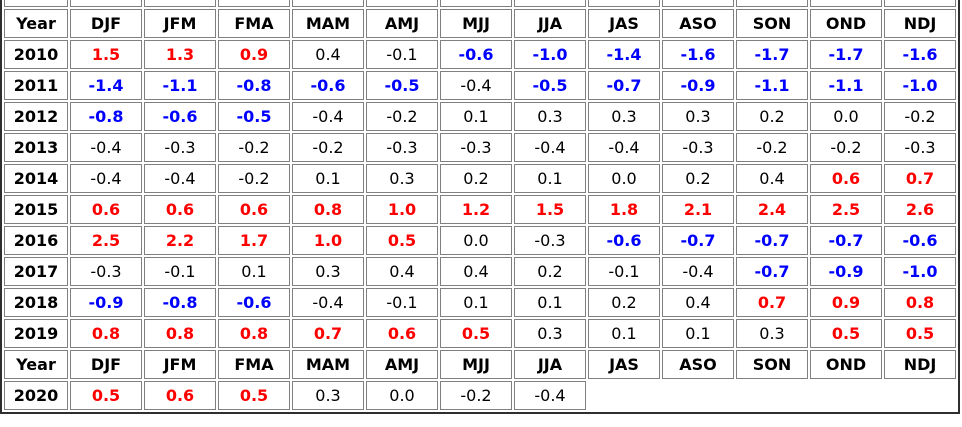 The height and width of the screenshot is (427, 962). I want to click on value-cell: 2.6, so click(920, 209).